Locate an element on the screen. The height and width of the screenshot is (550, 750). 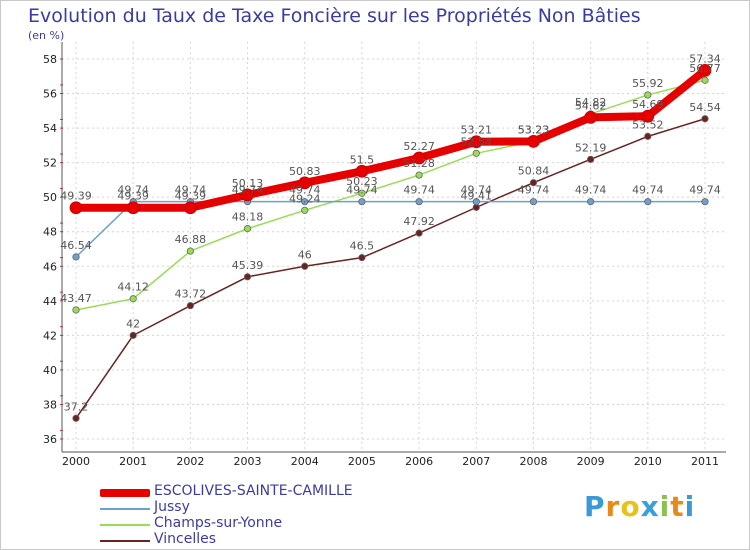
data-label: 48.18 is located at coordinates (248, 217).